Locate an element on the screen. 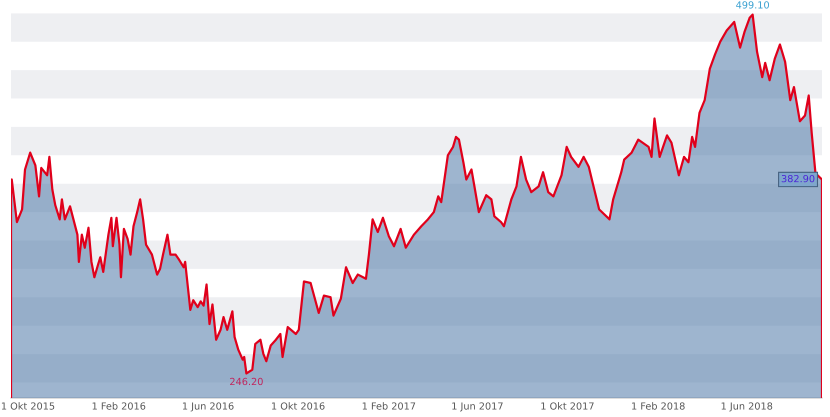 The image size is (830, 417). x-tick-label: 1 Okt 2016 is located at coordinates (298, 406).